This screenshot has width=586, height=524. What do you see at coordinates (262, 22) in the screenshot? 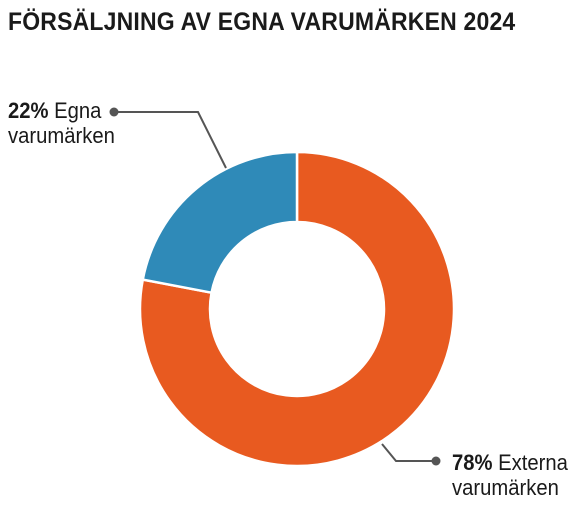
I see `chart-title: FÖRSÄLJNING AV EGNA VARUMÄRKEN 2024` at bounding box center [262, 22].